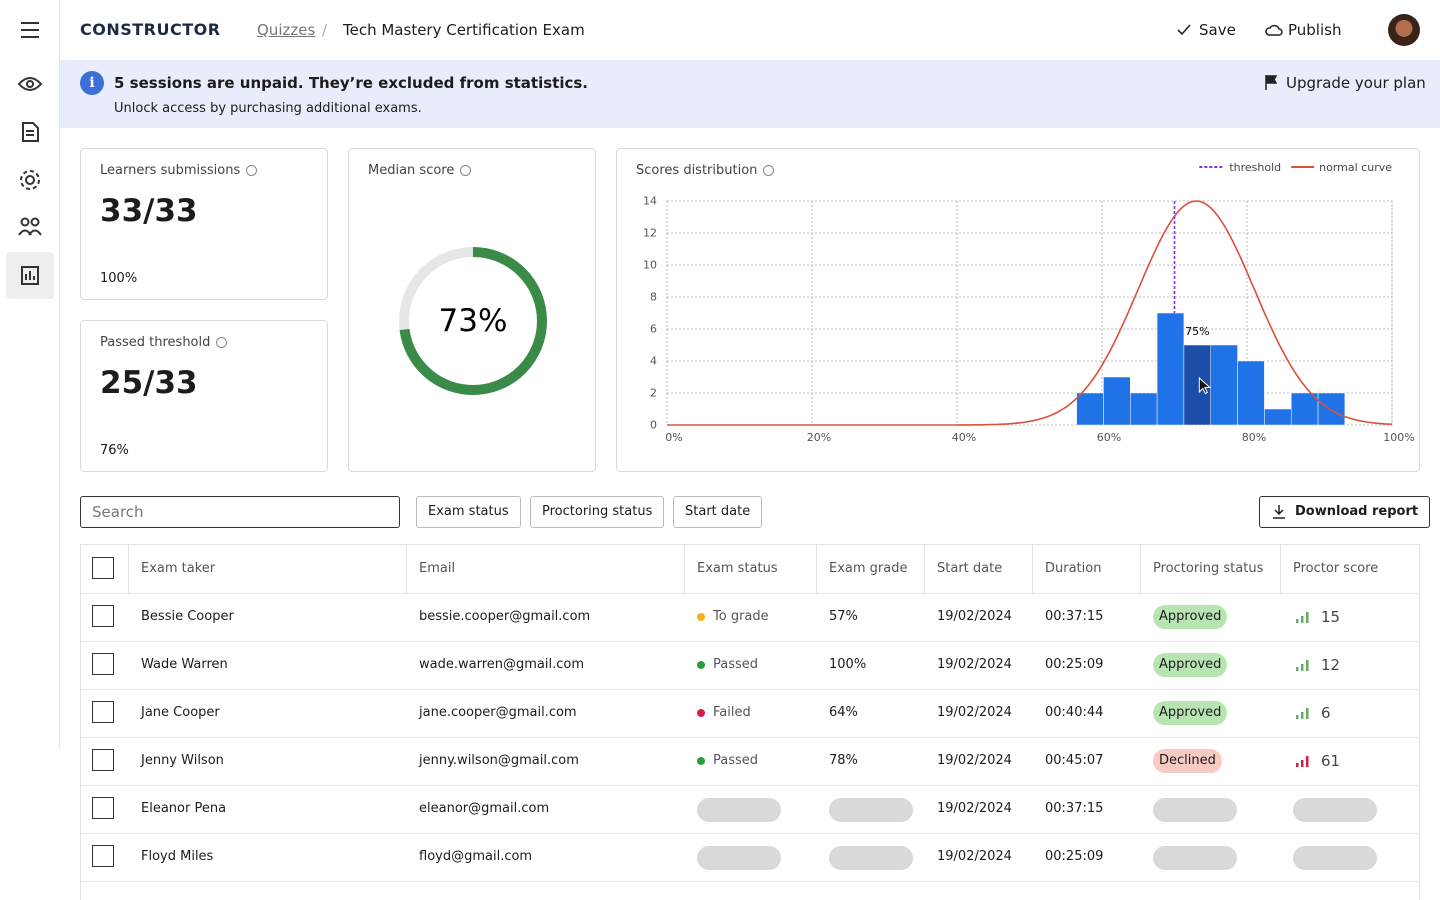  What do you see at coordinates (1254, 437) in the screenshot?
I see `x-tick-label: 80%` at bounding box center [1254, 437].